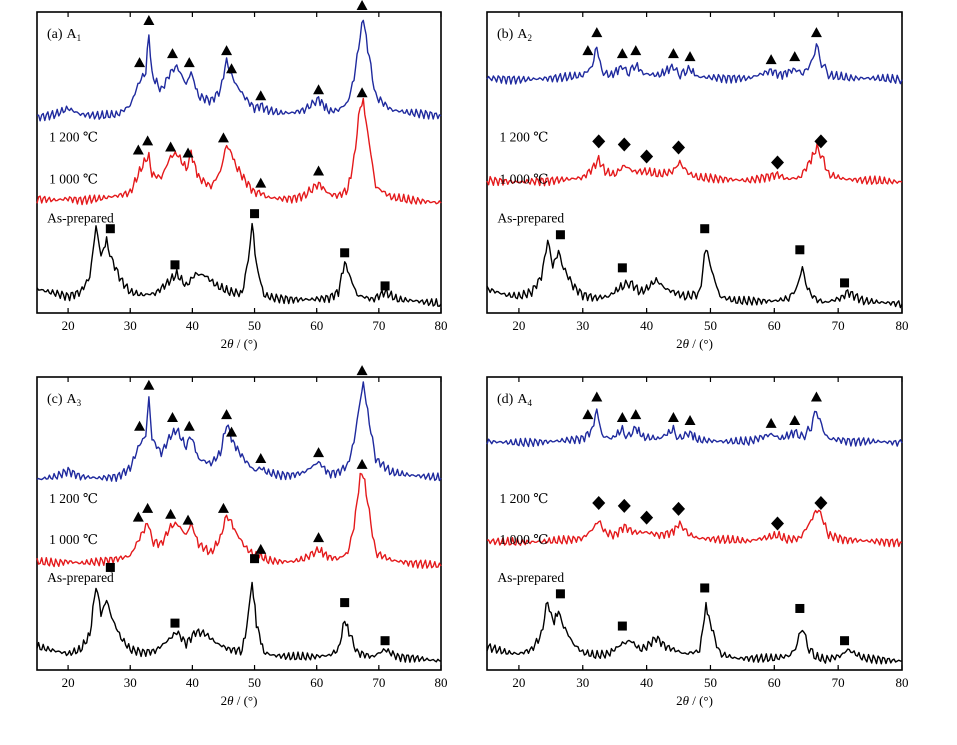 The image size is (957, 745). I want to click on x-tick-label: 50, so click(254, 682).